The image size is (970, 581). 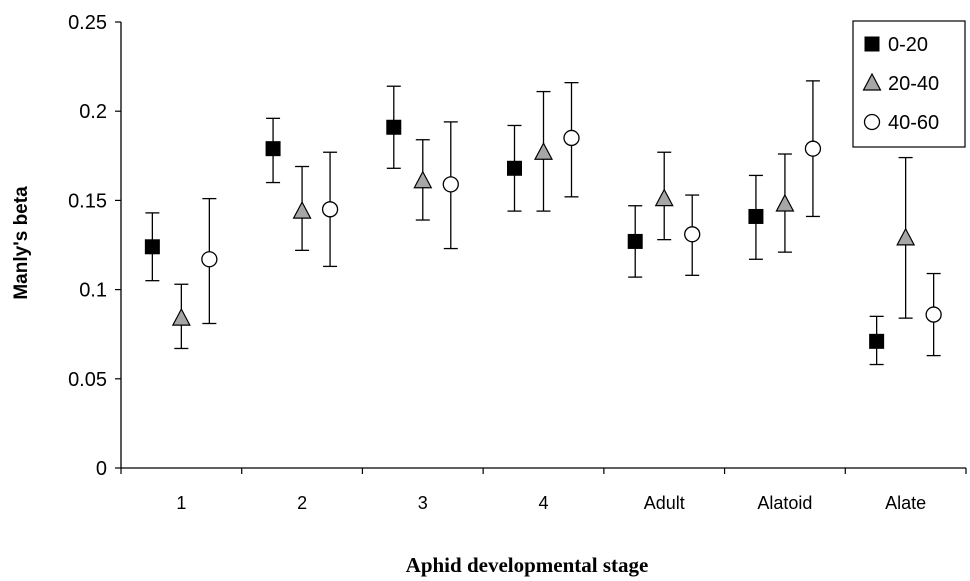 I want to click on legend-label: 20-40, so click(x=913, y=84).